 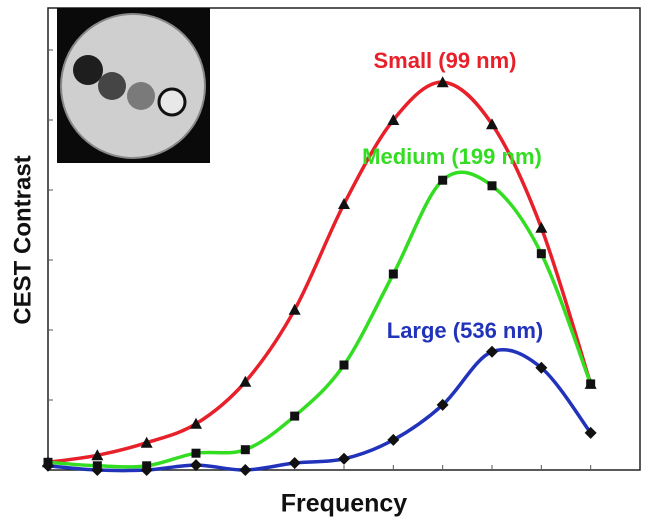 What do you see at coordinates (22, 239) in the screenshot?
I see `y-axis-title: CEST Contrast` at bounding box center [22, 239].